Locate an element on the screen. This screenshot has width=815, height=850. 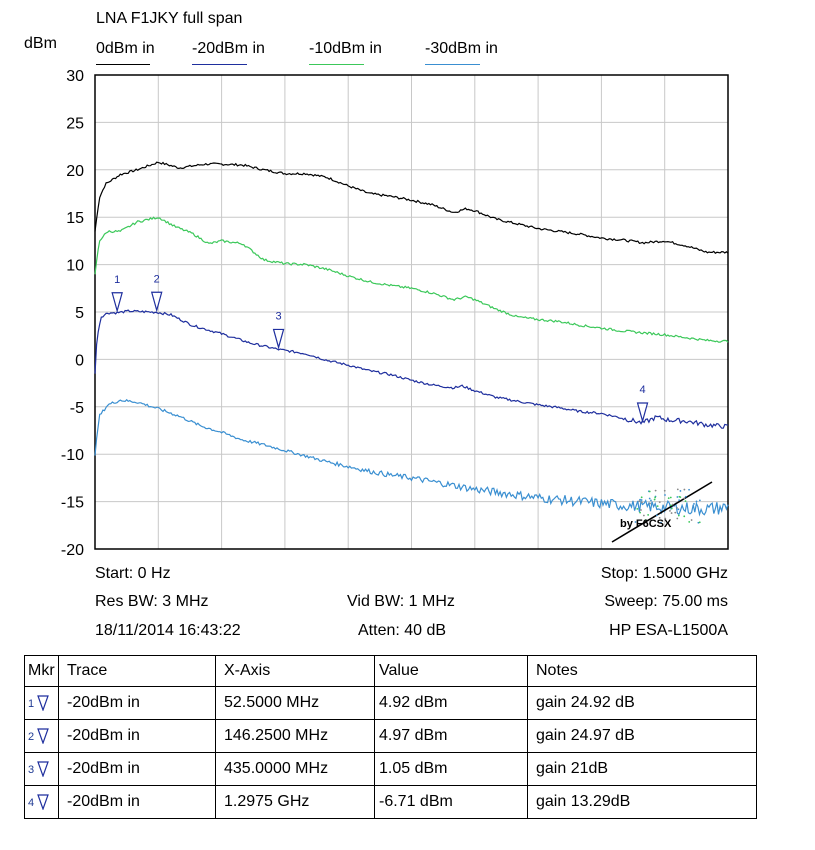
value-cell: -6.71 dBm is located at coordinates (451, 802).